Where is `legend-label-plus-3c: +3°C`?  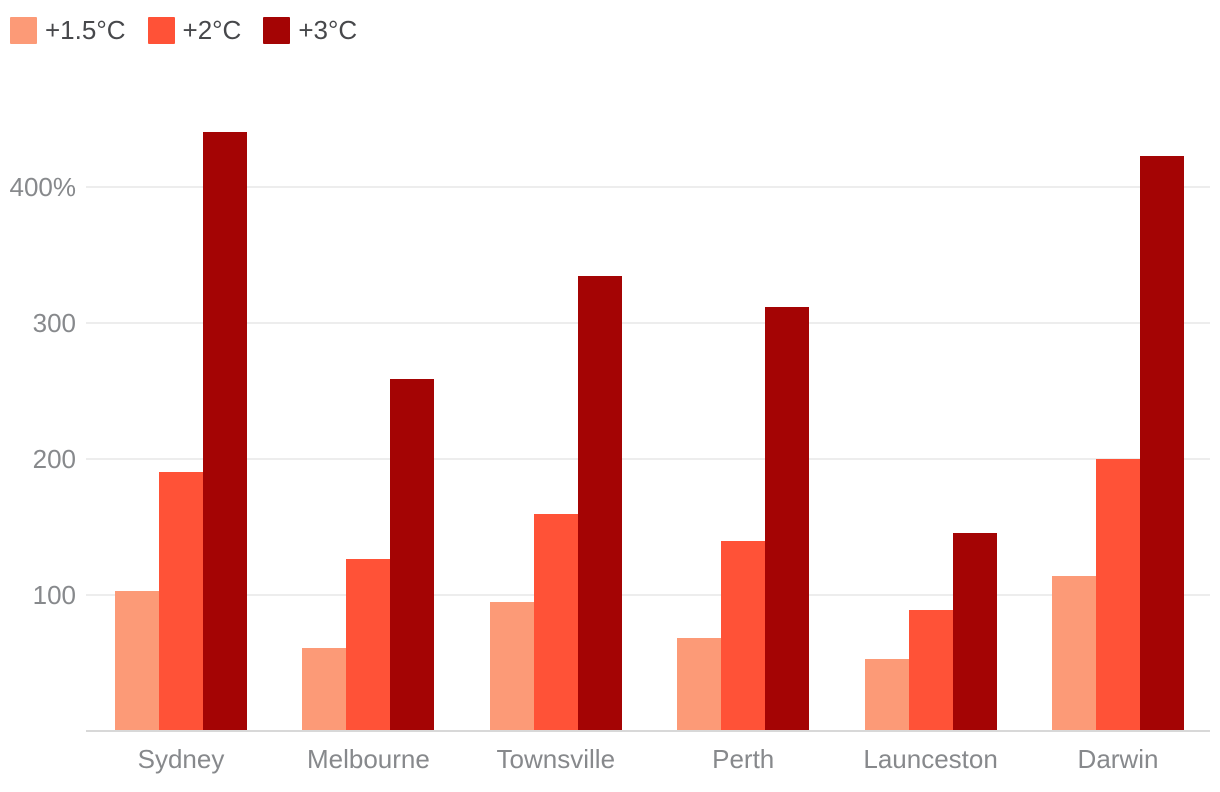
legend-label-plus-3c: +3°C is located at coordinates (328, 30).